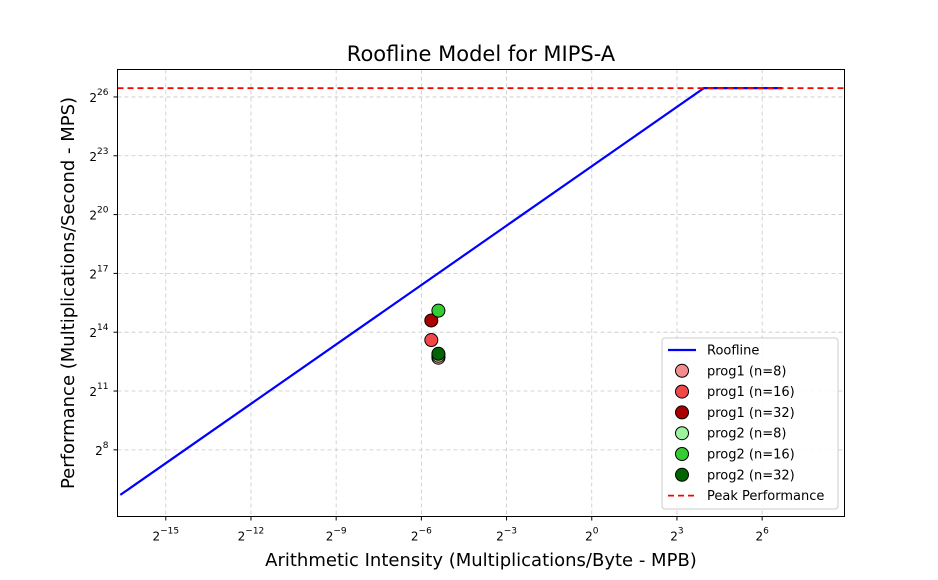  What do you see at coordinates (98, 272) in the screenshot?
I see `y-tick-label: 217` at bounding box center [98, 272].